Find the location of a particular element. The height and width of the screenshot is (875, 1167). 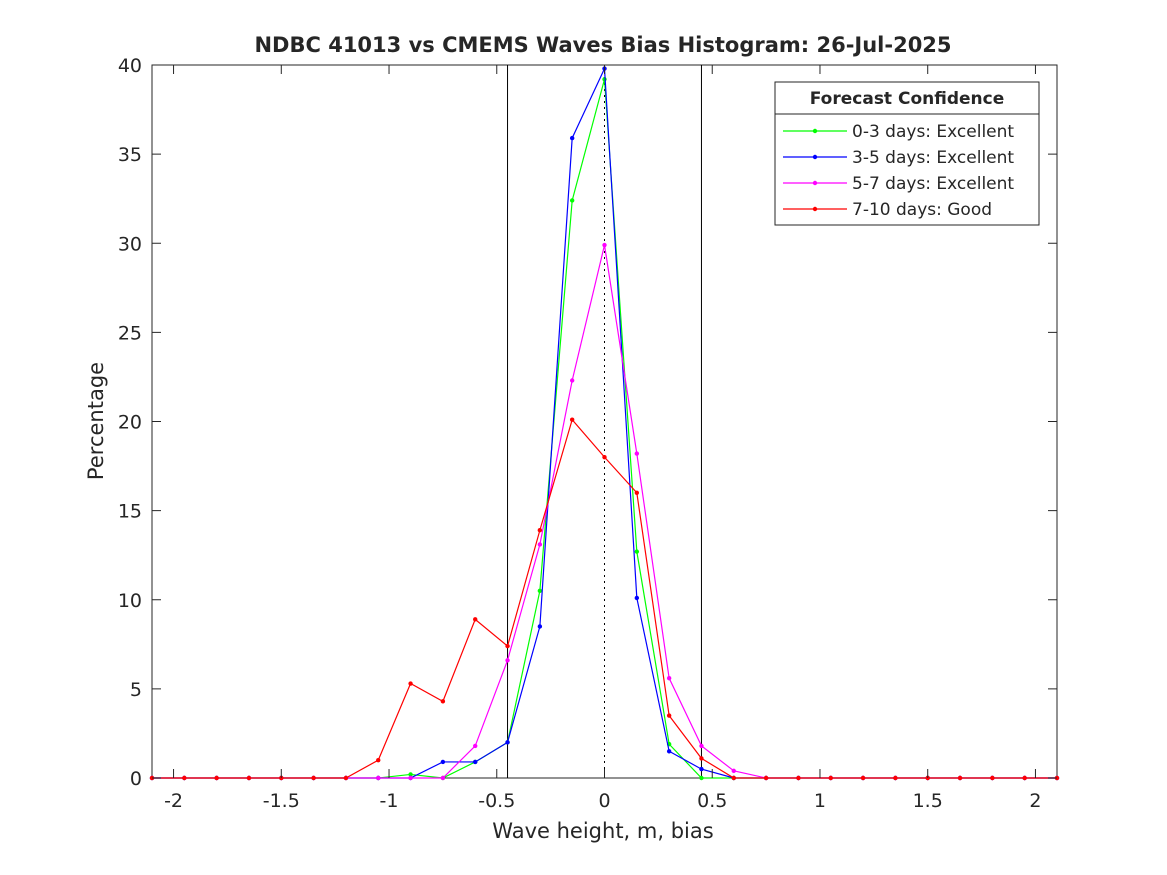

x-tick-label: 1.5 is located at coordinates (928, 801).